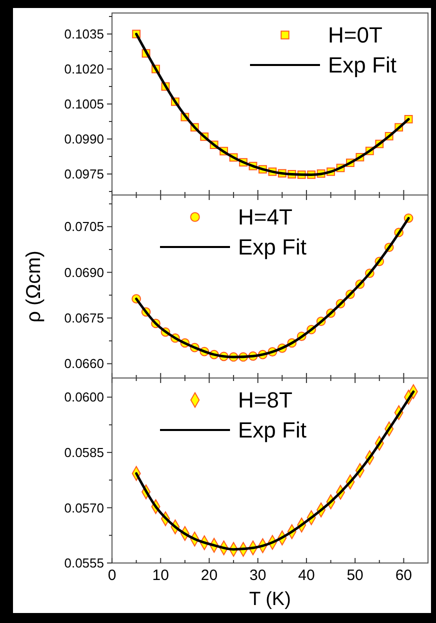 The height and width of the screenshot is (623, 436). What do you see at coordinates (84, 364) in the screenshot?
I see `y-tick-label: 0.0660` at bounding box center [84, 364].